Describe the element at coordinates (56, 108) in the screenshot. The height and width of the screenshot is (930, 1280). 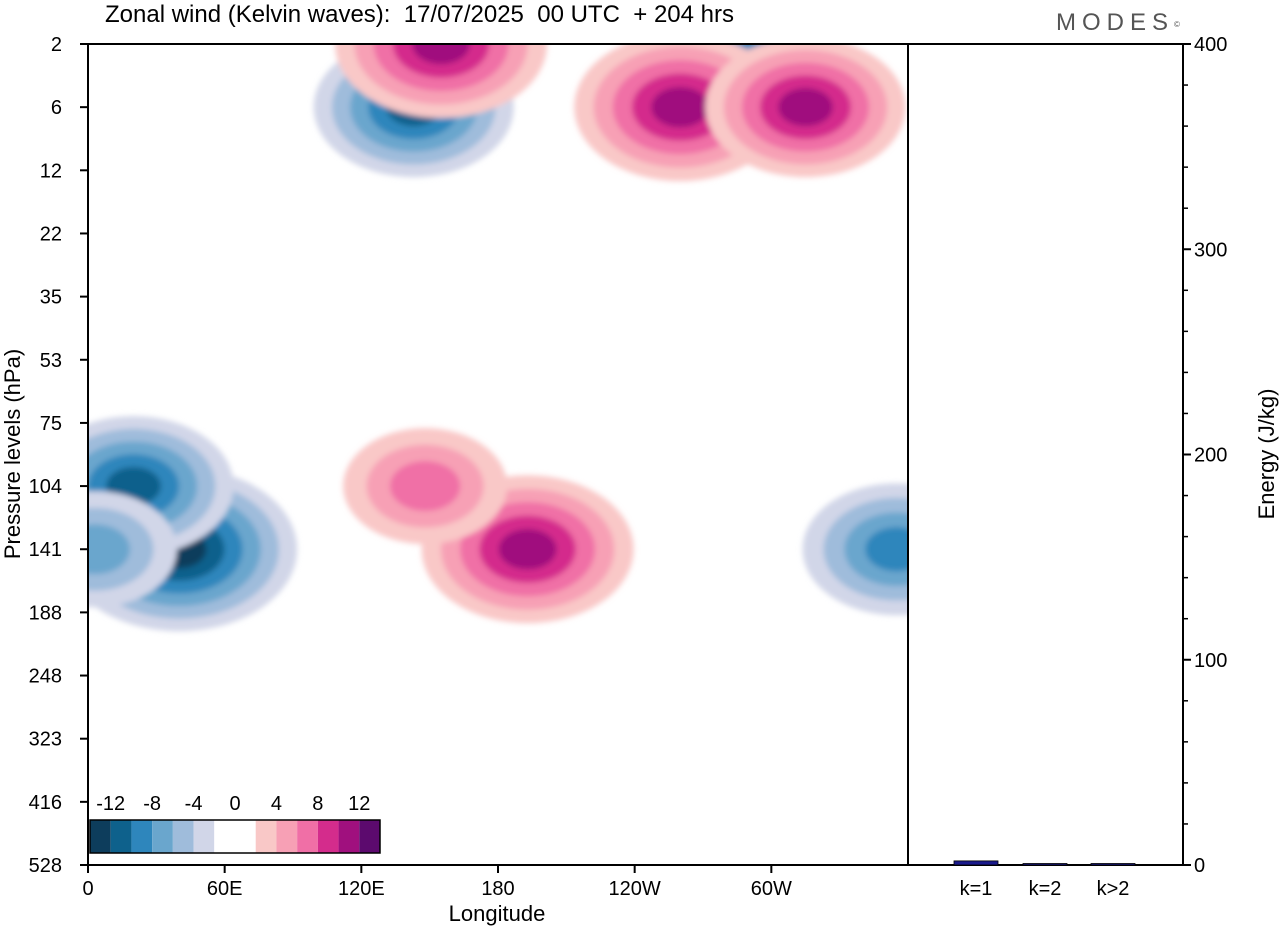
I see `y-tick-label: 6` at that location.